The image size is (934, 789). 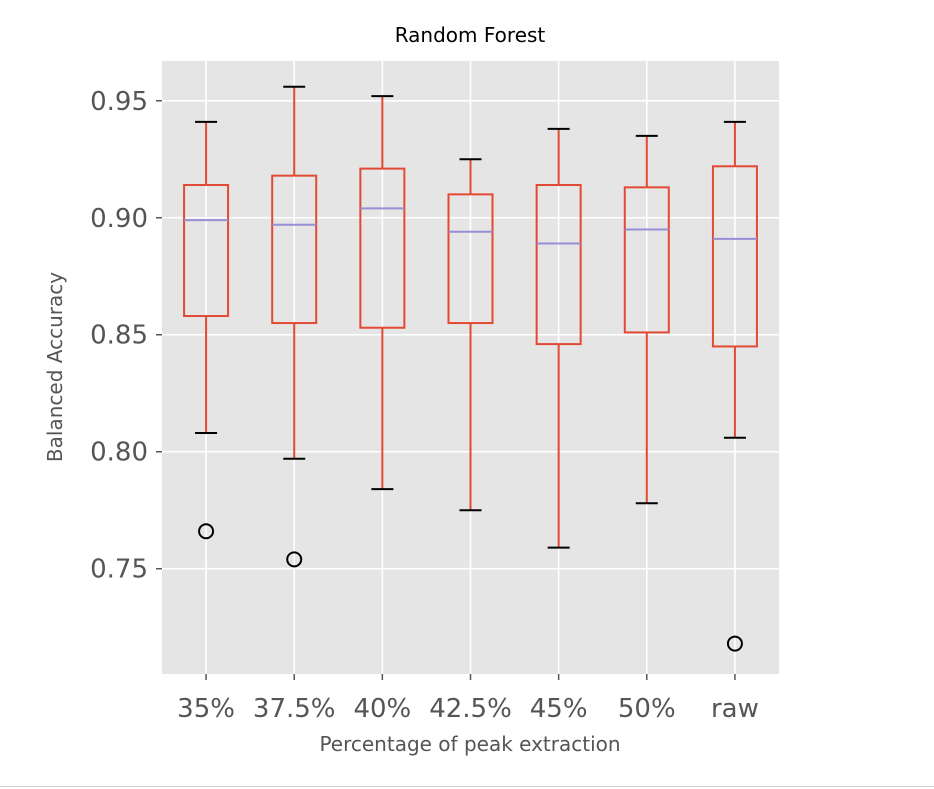 I want to click on y-axis-label: Balanced Accuracy, so click(x=55, y=367).